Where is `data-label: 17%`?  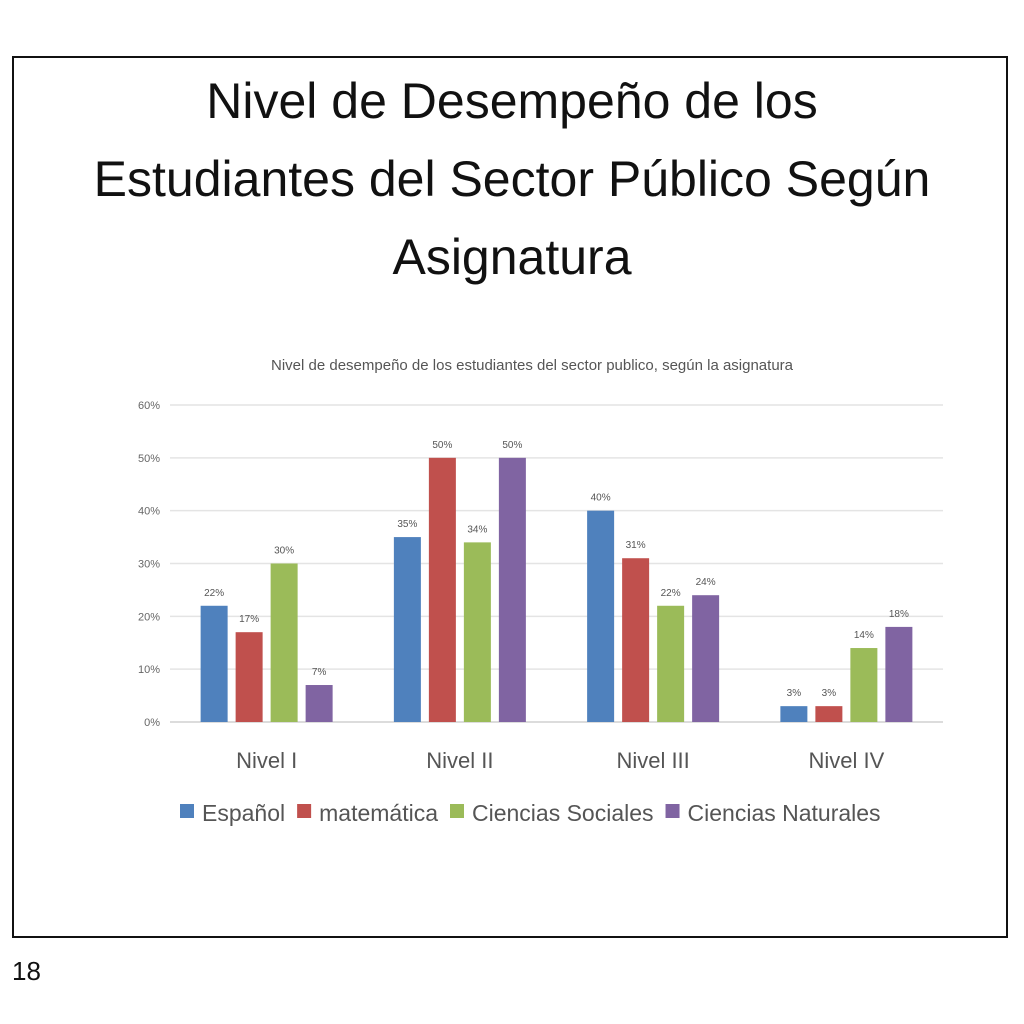
data-label: 17% is located at coordinates (249, 619).